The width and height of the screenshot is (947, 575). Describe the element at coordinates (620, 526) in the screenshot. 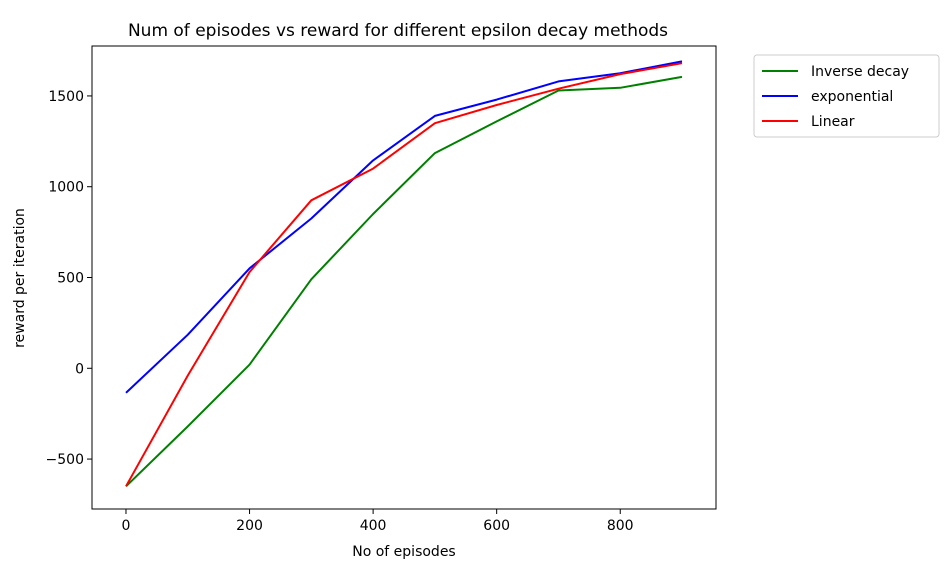

I see `x-tick-label: 800` at that location.